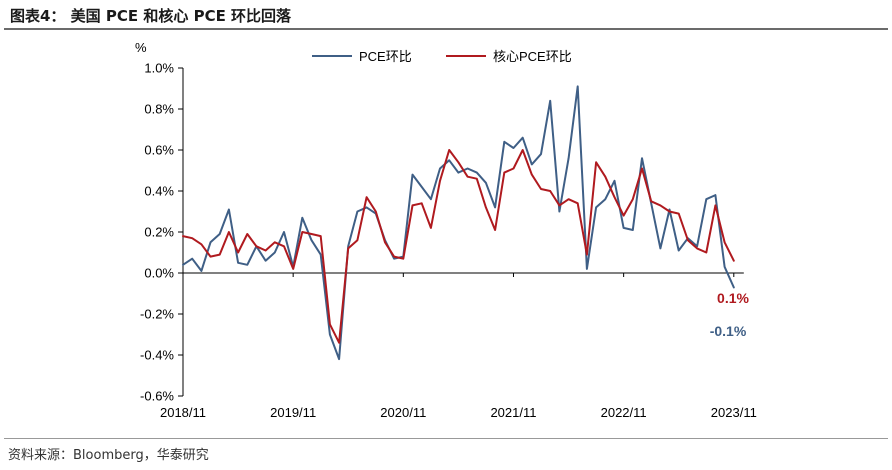 Image resolution: width=892 pixels, height=470 pixels. I want to click on legend-label: PCE环比, so click(385, 56).